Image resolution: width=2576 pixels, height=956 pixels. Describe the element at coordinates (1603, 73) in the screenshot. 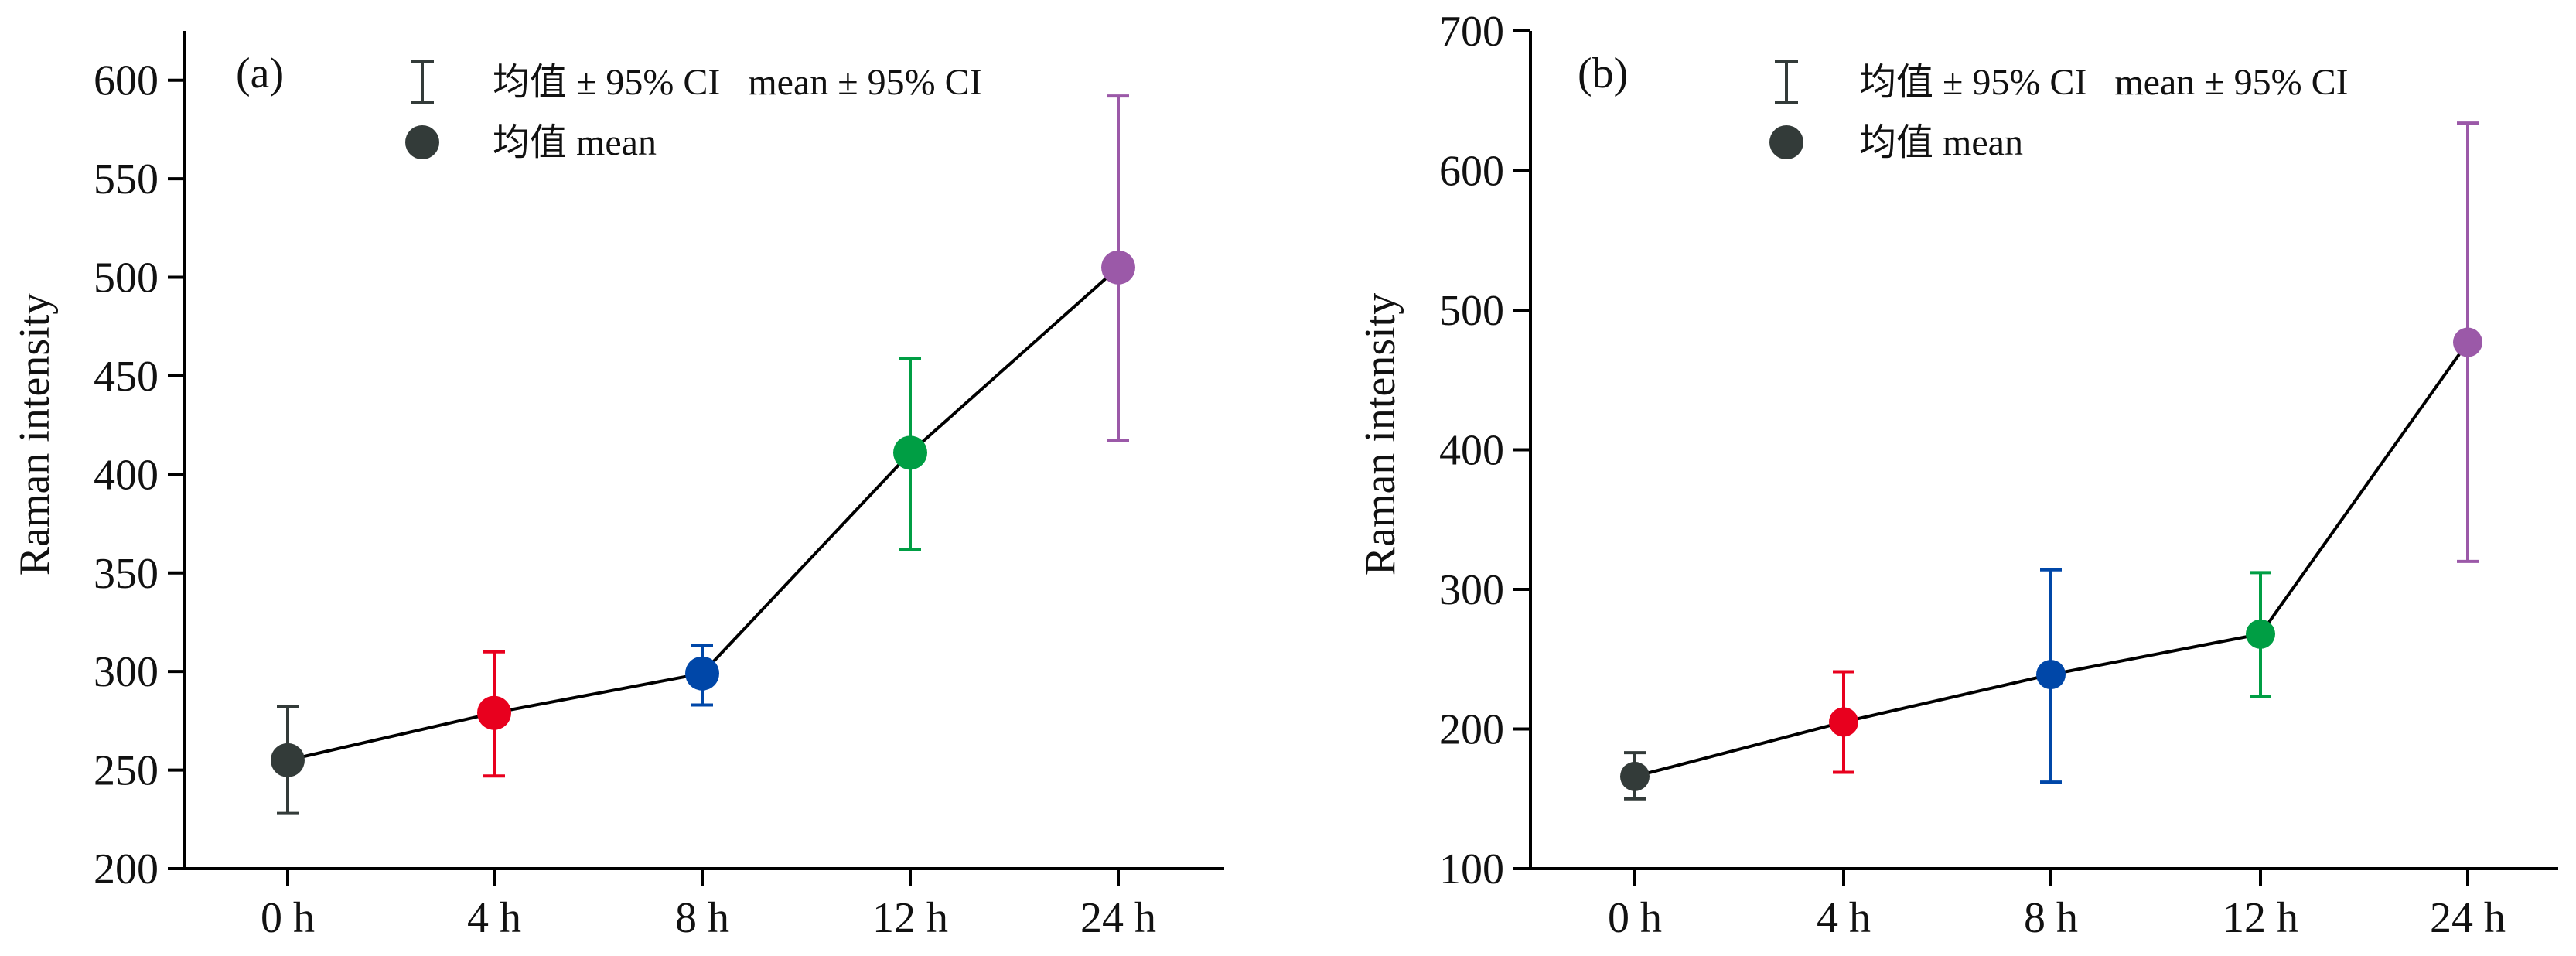

I see `panel-label: (b)` at that location.